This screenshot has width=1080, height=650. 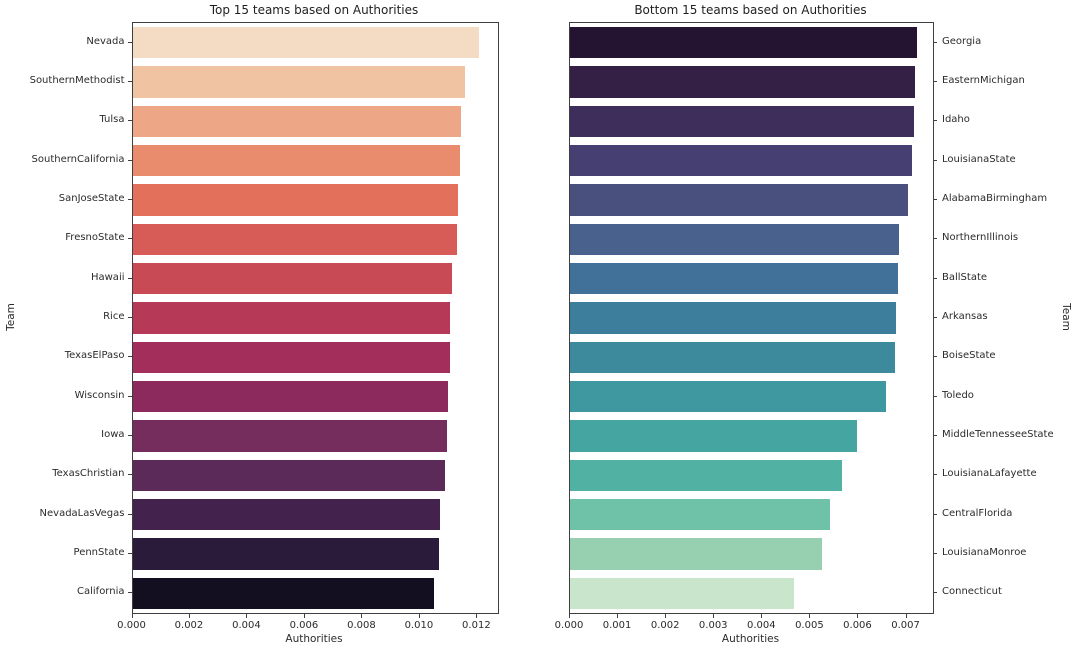 What do you see at coordinates (735, 239) in the screenshot?
I see `bar-northernillinois` at bounding box center [735, 239].